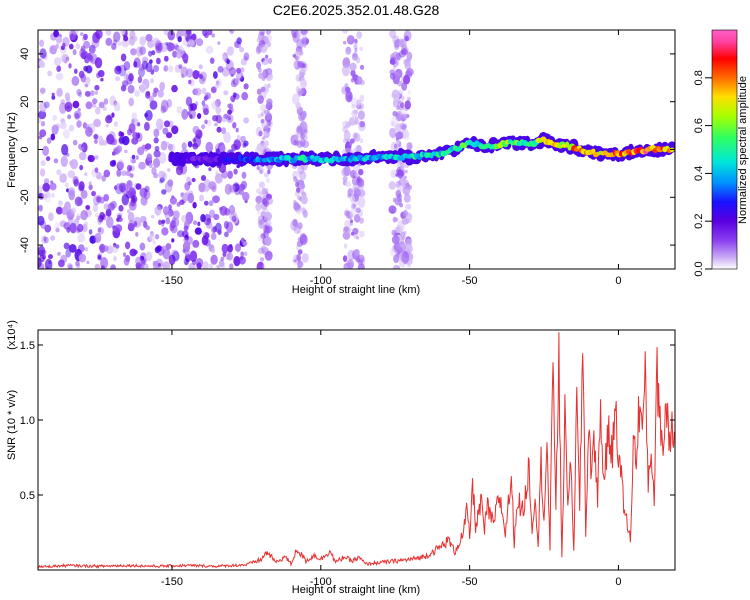 This screenshot has width=750, height=600. I want to click on x-tick-label: 0, so click(618, 281).